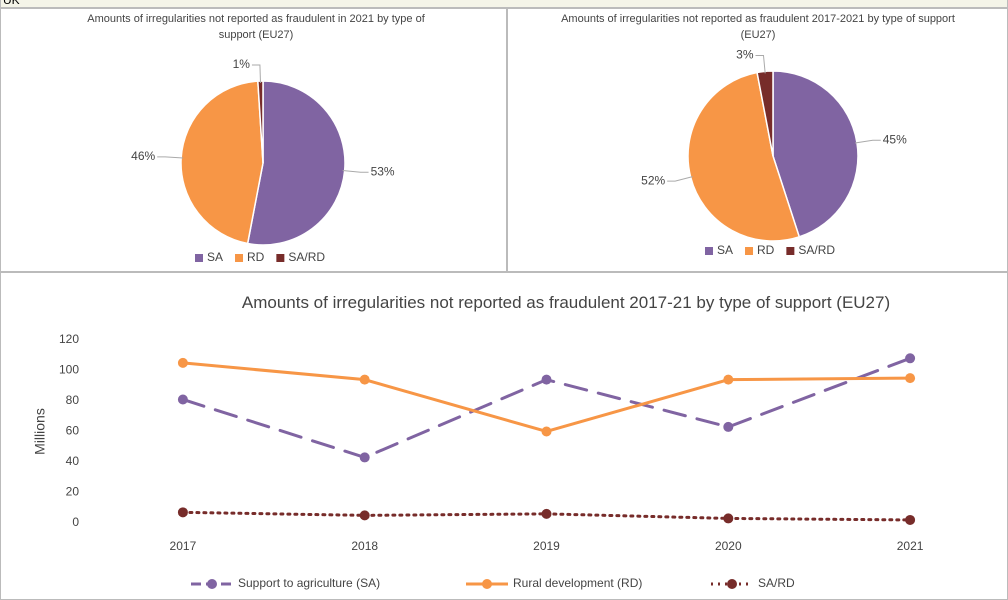  I want to click on chart: 53% 46% 1% SA RD SA/RD, so click(263, 160).